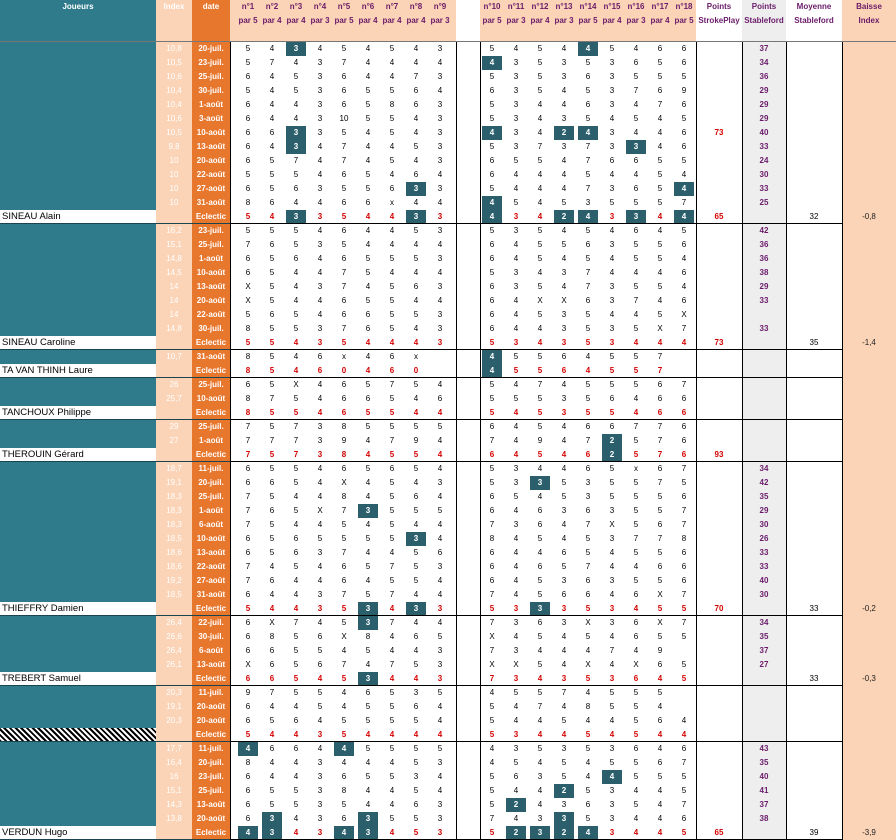  I want to click on eclectic-row-hole-13-score: 4, so click(564, 454).